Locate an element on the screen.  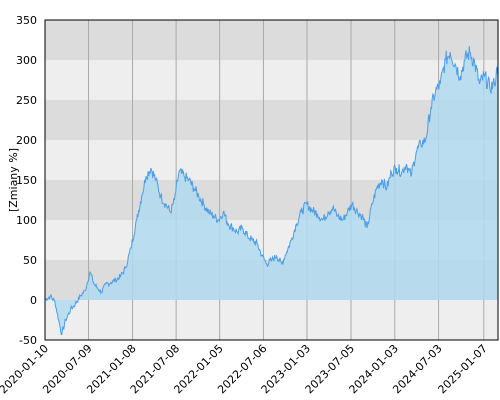
y-tick-label: 100 is located at coordinates (26, 220).